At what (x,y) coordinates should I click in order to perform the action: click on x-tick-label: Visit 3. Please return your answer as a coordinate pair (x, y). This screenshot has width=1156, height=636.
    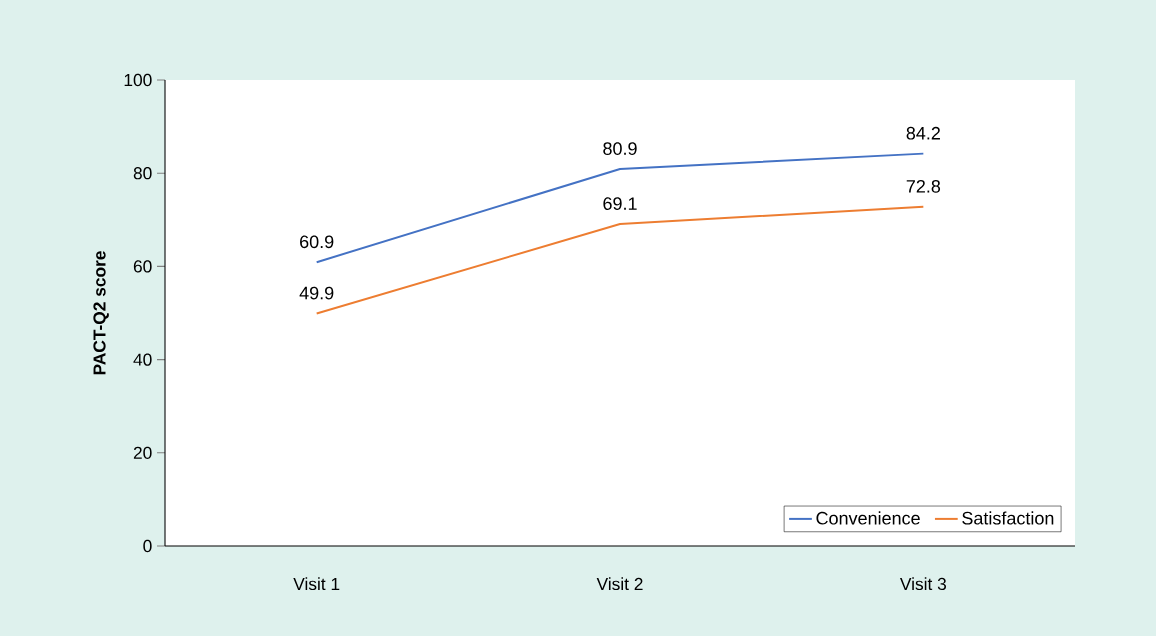
    Looking at the image, I should click on (923, 584).